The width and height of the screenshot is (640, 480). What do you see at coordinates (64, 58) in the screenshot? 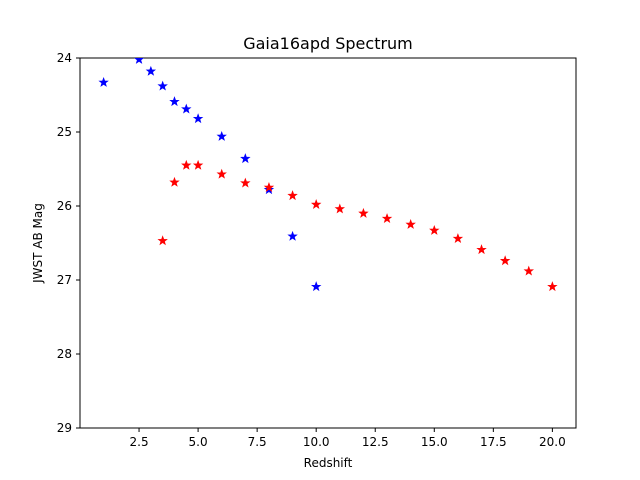
I see `y-tick-label: 24` at bounding box center [64, 58].